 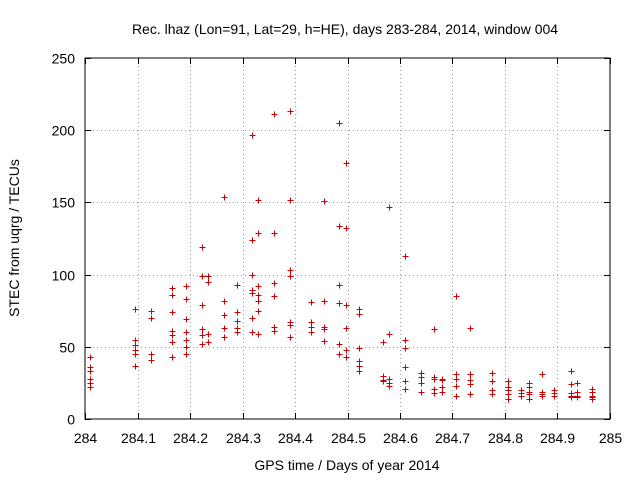 What do you see at coordinates (295, 438) in the screenshot?
I see `x-tick-label: 284.4` at bounding box center [295, 438].